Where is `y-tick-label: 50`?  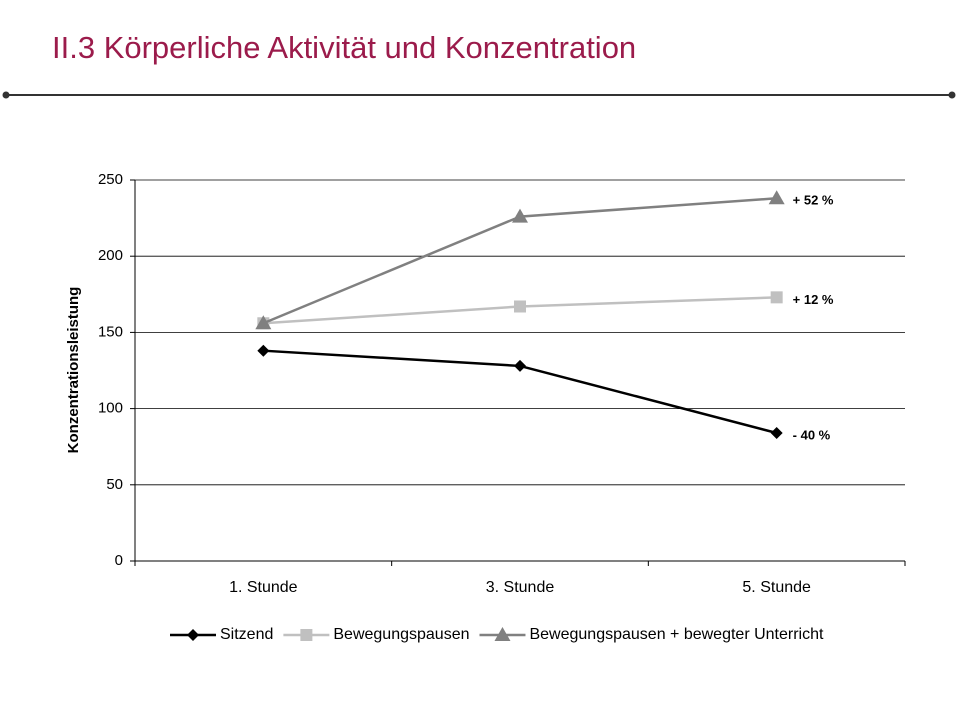 y-tick-label: 50 is located at coordinates (114, 484).